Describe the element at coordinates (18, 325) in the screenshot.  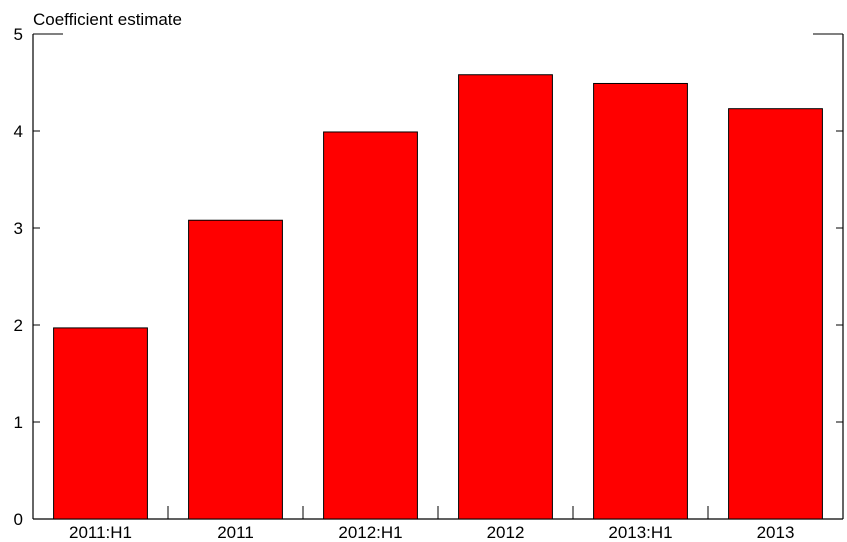
I see `y-tick-label: 2` at that location.